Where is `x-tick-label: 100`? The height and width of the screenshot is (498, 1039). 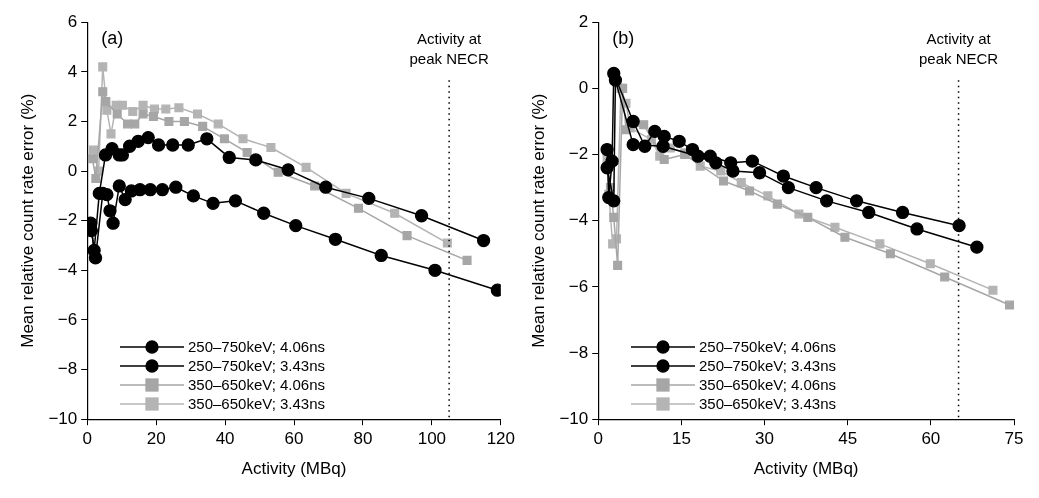
x-tick-label: 100 is located at coordinates (432, 439).